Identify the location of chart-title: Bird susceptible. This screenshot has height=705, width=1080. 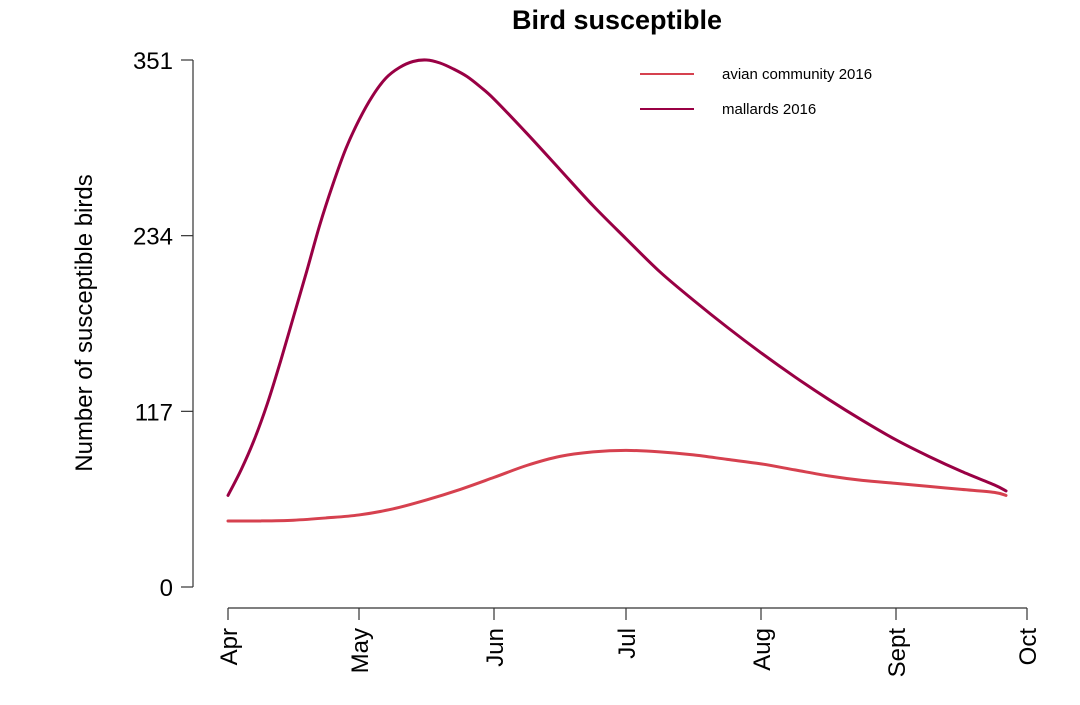
(617, 20).